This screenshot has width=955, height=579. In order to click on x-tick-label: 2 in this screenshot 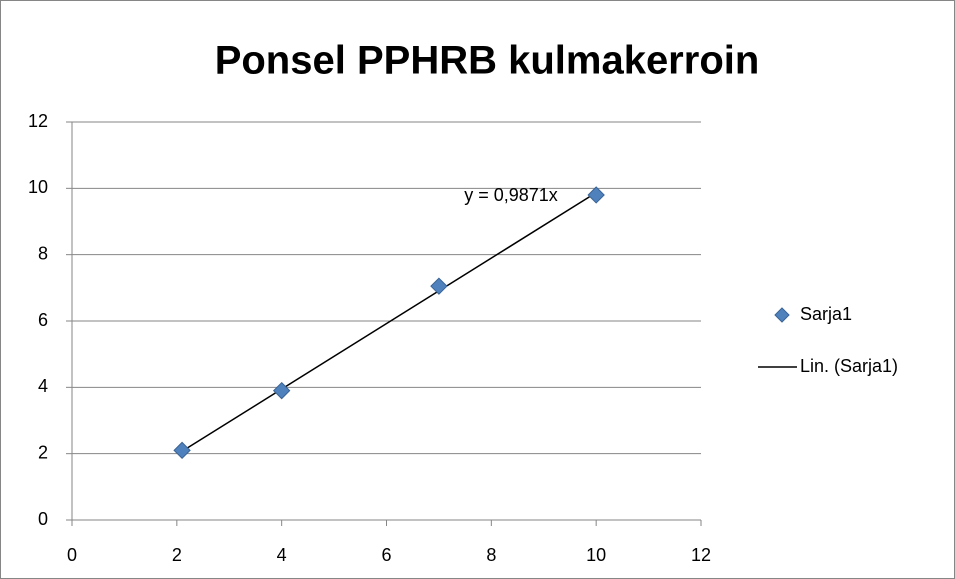, I will do `click(177, 555)`.